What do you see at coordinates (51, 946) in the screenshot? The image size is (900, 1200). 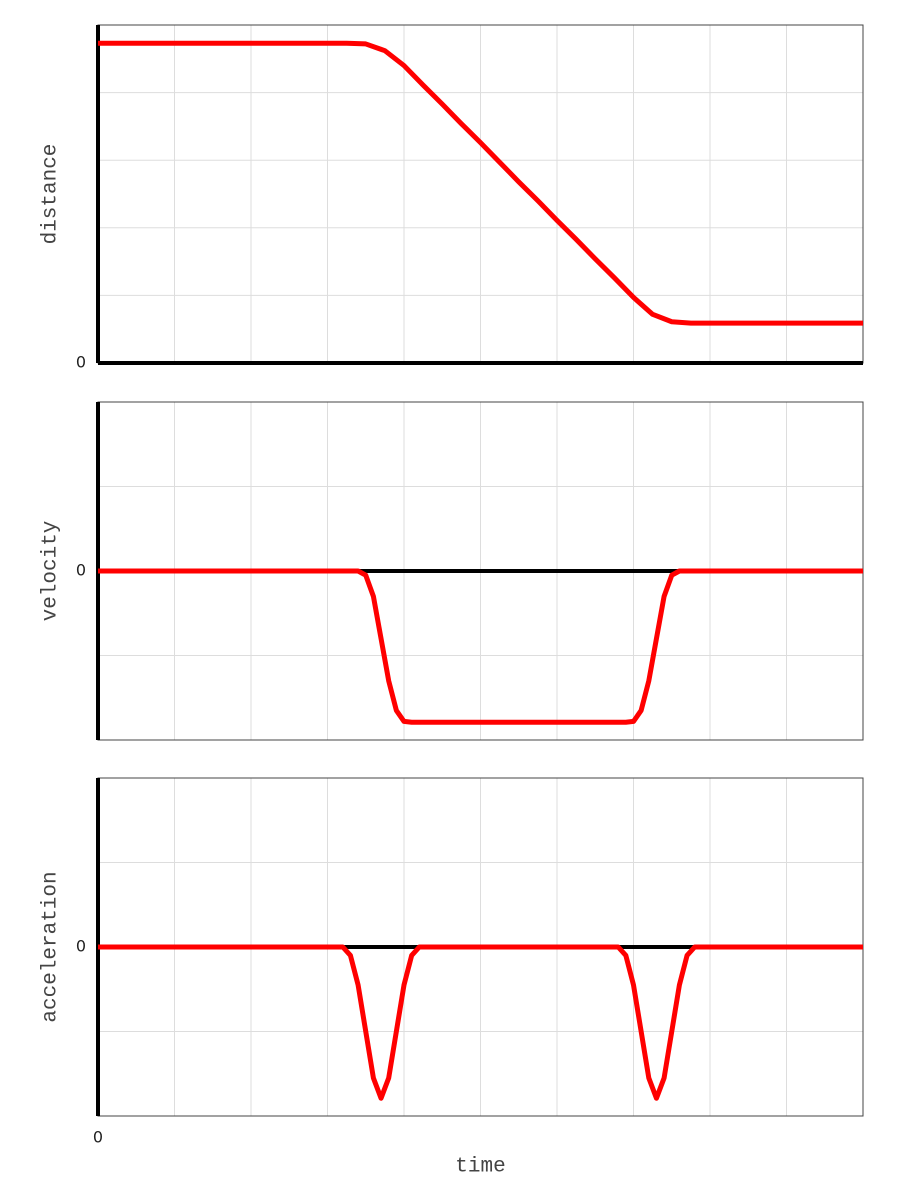 I see `y-axis-label: acceleration` at bounding box center [51, 946].